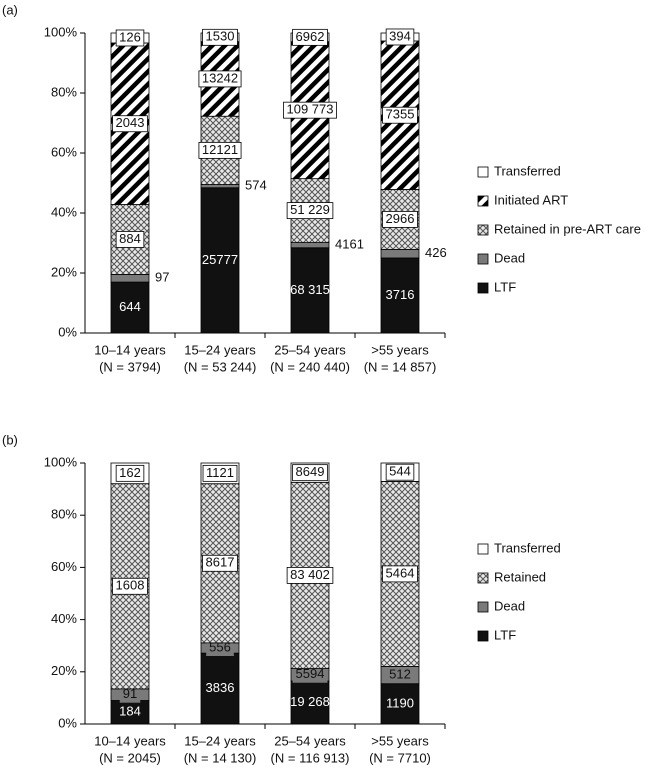 The height and width of the screenshot is (776, 663). I want to click on value-label: 91, so click(130, 693).